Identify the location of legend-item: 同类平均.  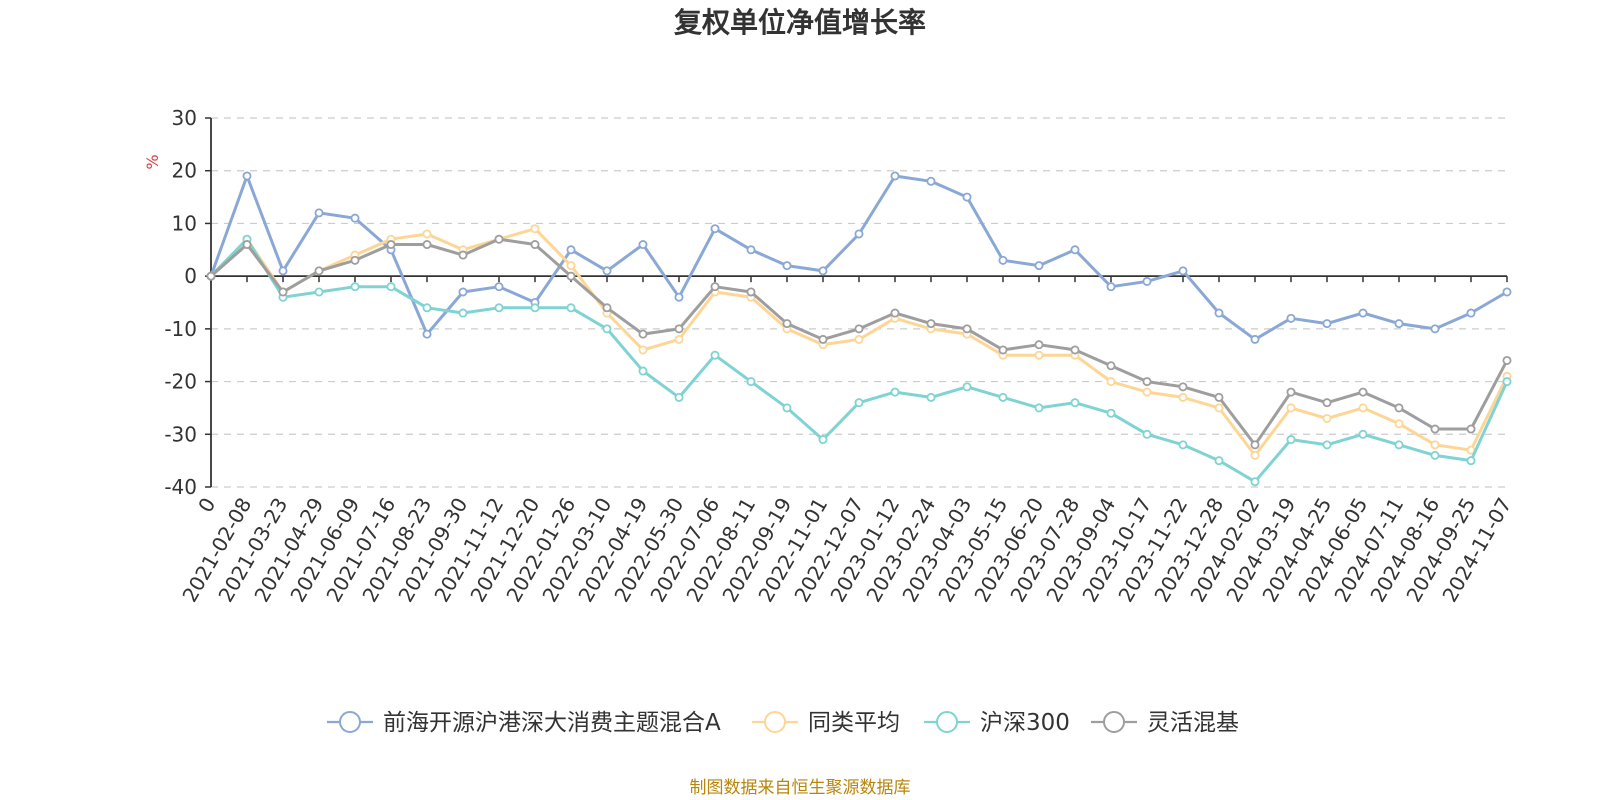
(826, 723).